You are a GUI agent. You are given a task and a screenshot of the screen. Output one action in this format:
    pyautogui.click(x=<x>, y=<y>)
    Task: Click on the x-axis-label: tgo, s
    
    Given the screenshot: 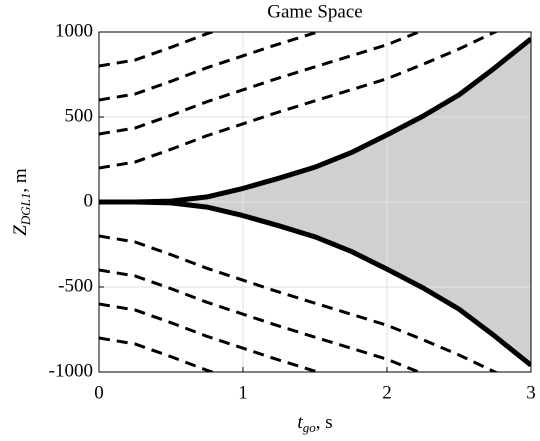 What is the action you would take?
    pyautogui.click(x=314, y=423)
    